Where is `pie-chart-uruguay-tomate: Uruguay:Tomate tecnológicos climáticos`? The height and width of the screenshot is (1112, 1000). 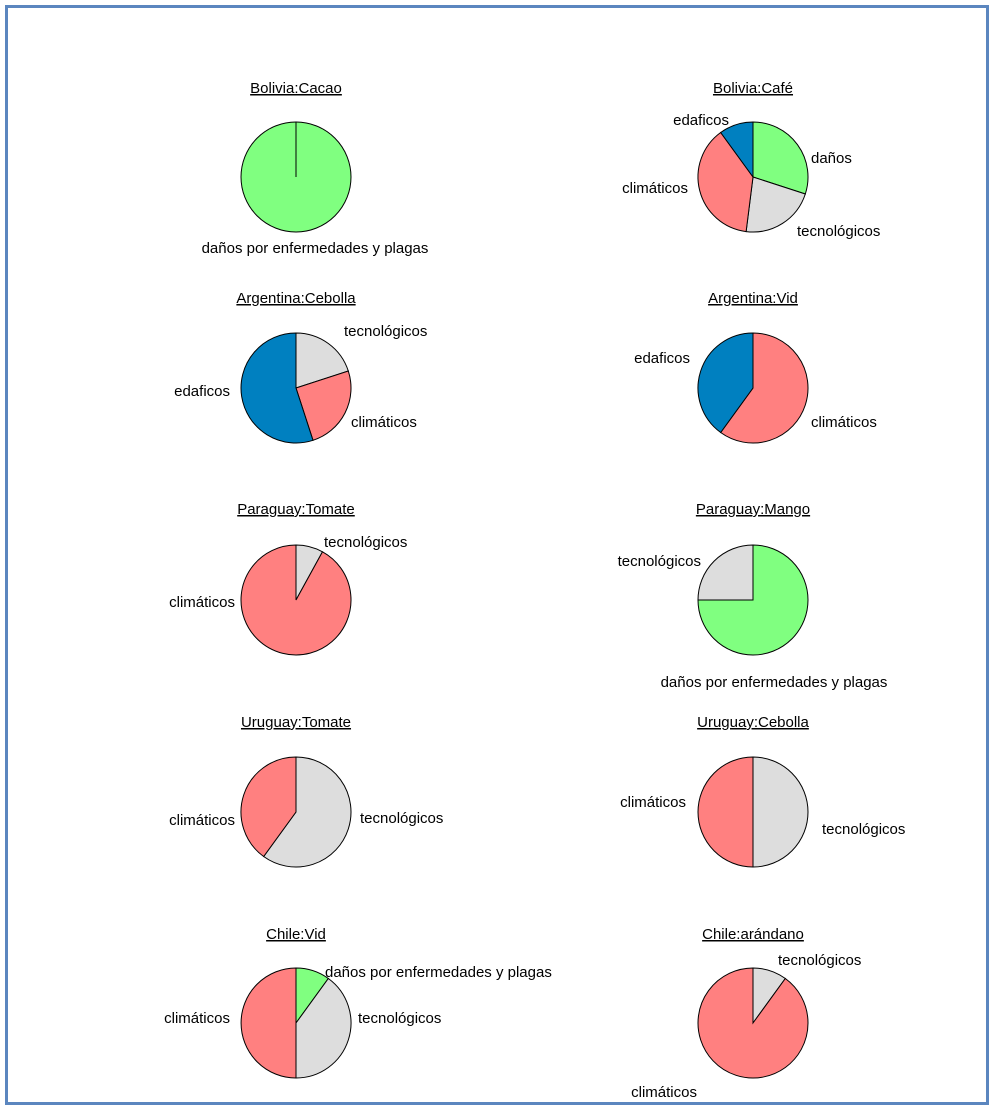
pie-chart-uruguay-tomate: Uruguay:Tomate tecnológicos climáticos is located at coordinates (306, 791).